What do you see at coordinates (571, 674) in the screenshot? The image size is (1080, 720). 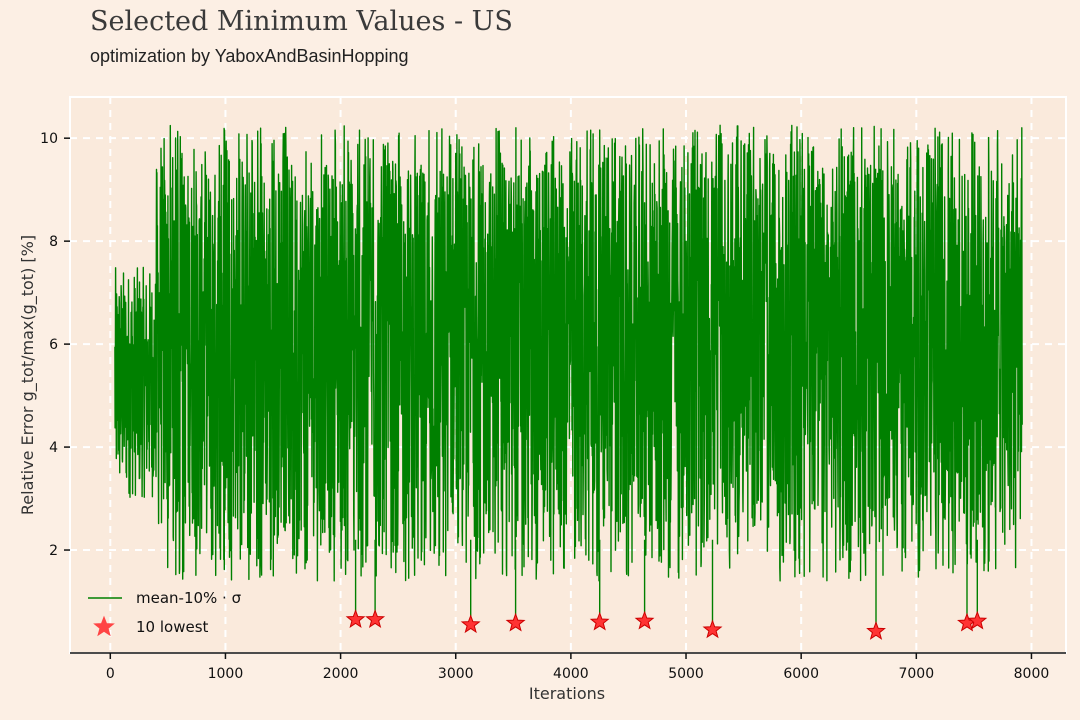 I see `x-tick-label: 4000` at bounding box center [571, 674].